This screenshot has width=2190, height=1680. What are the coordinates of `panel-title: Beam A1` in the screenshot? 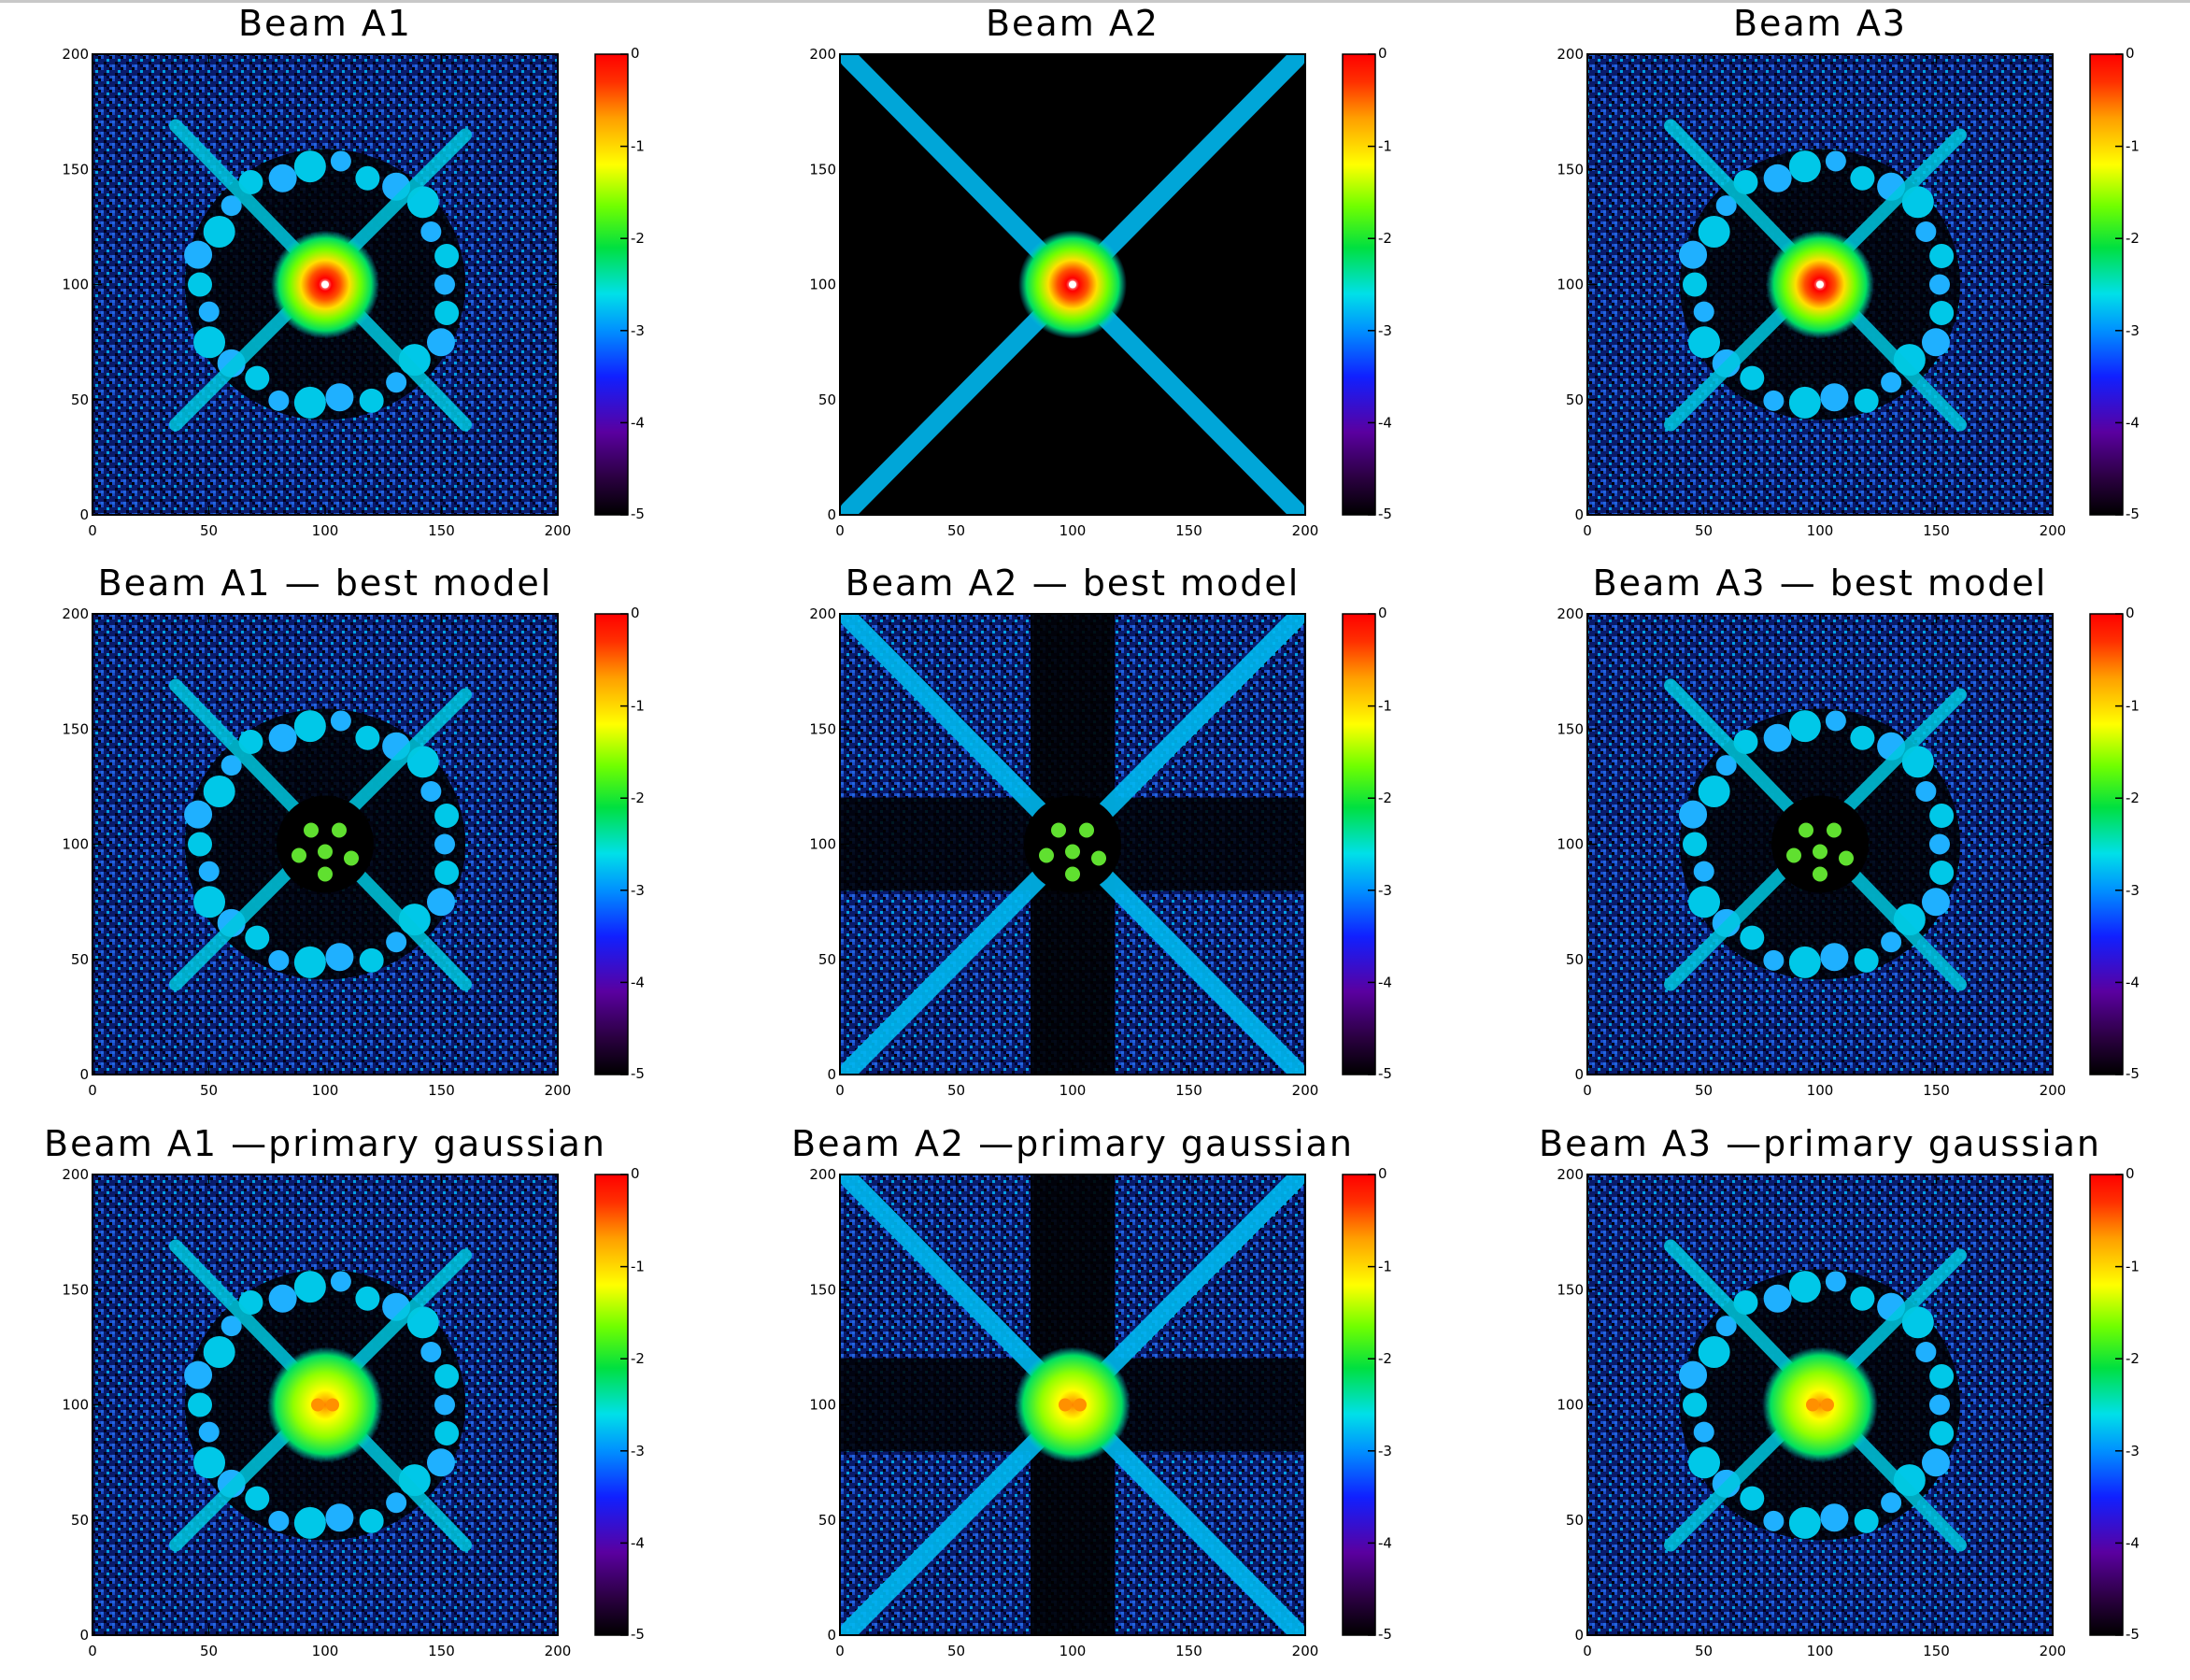 It's located at (325, 23).